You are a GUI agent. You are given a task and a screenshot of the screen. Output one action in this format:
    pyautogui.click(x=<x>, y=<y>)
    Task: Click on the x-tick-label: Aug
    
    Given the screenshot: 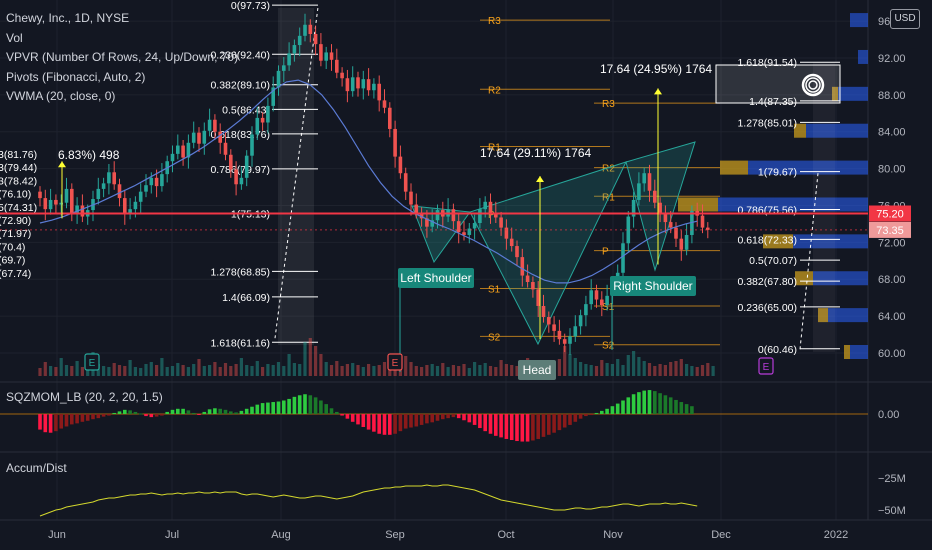 What is the action you would take?
    pyautogui.click(x=281, y=535)
    